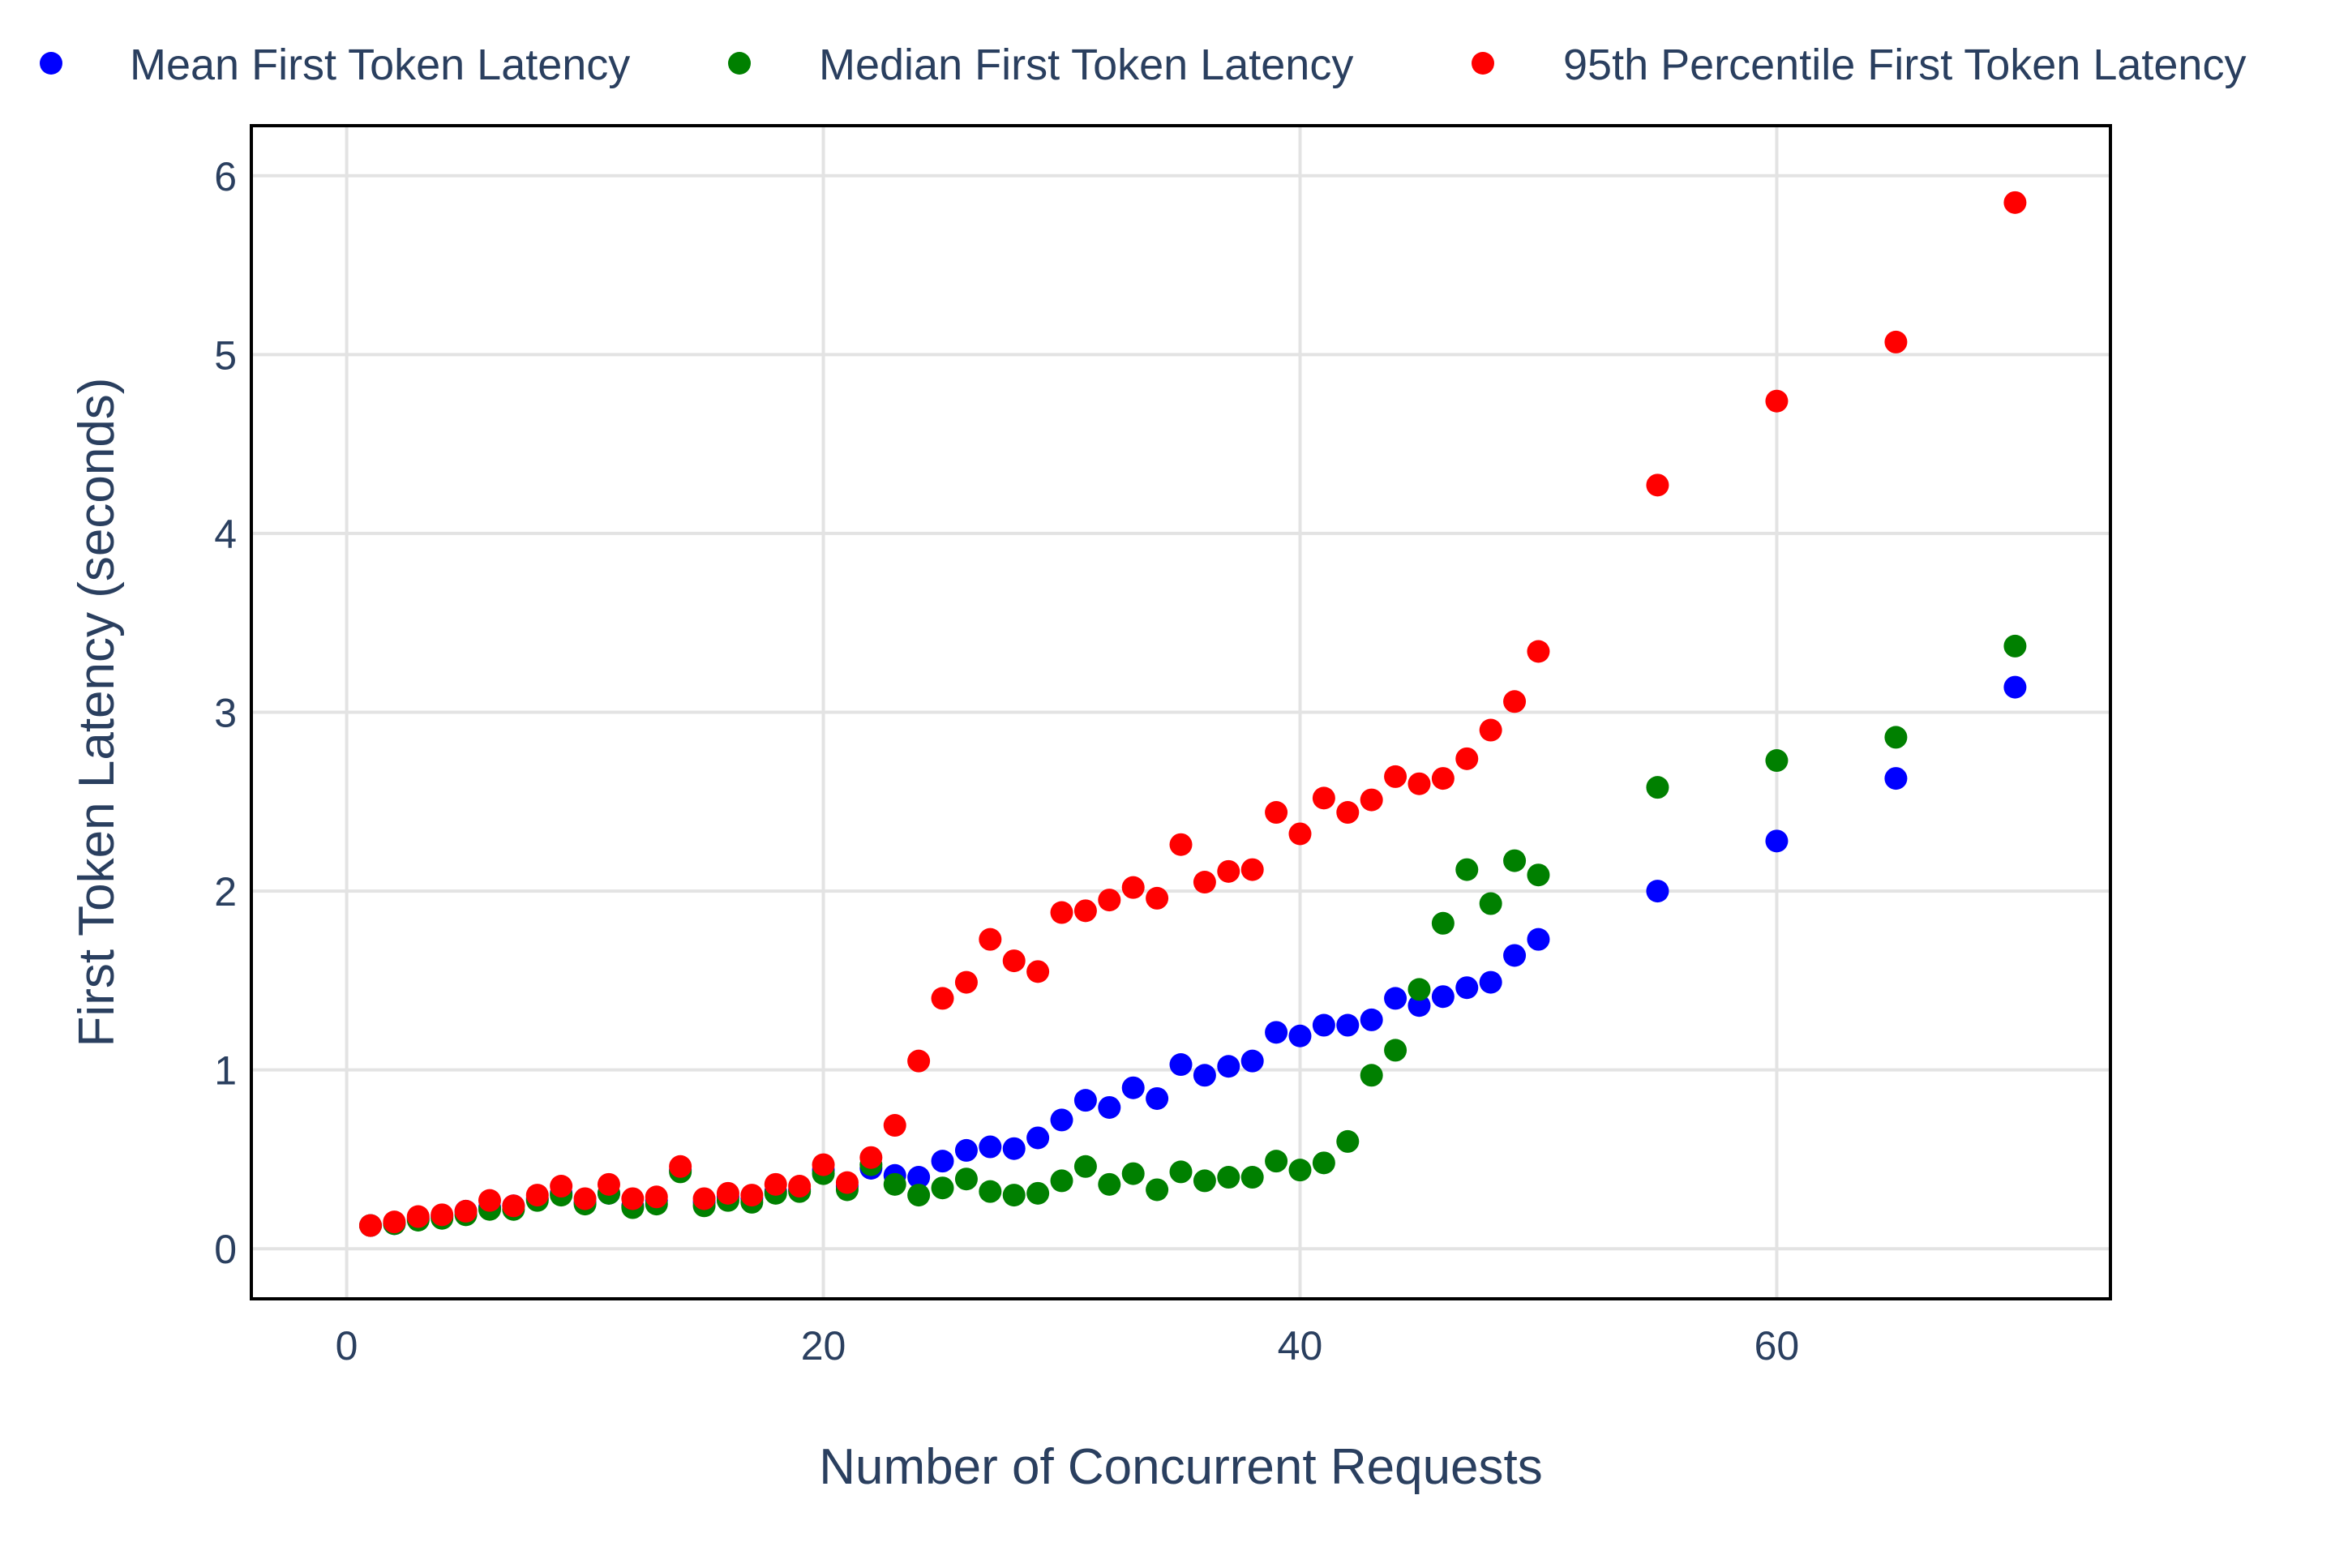  Describe the element at coordinates (225, 1071) in the screenshot. I see `y-tick-label: 1` at that location.